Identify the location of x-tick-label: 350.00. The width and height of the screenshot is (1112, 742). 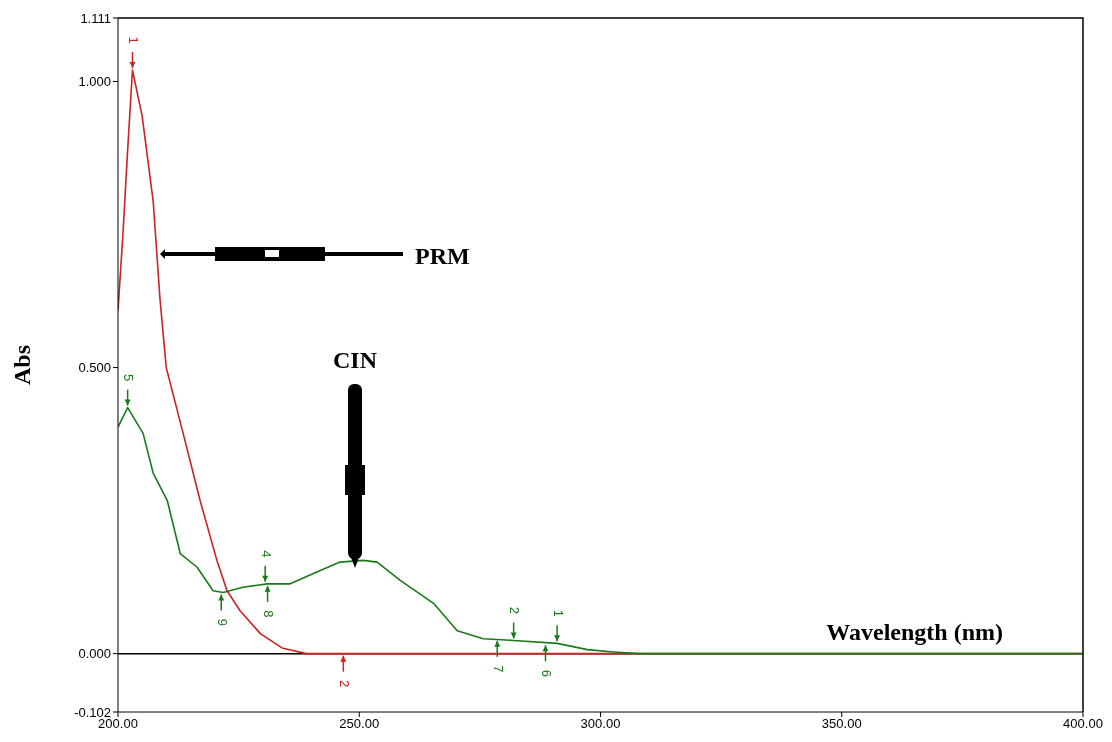
(841, 724).